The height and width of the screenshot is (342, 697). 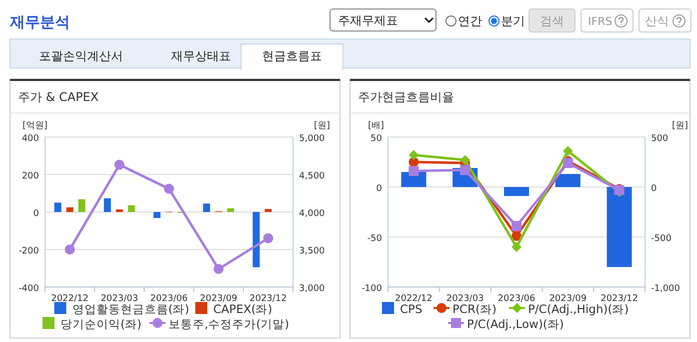 I want to click on legend-label: PCR(좌), so click(x=474, y=309).